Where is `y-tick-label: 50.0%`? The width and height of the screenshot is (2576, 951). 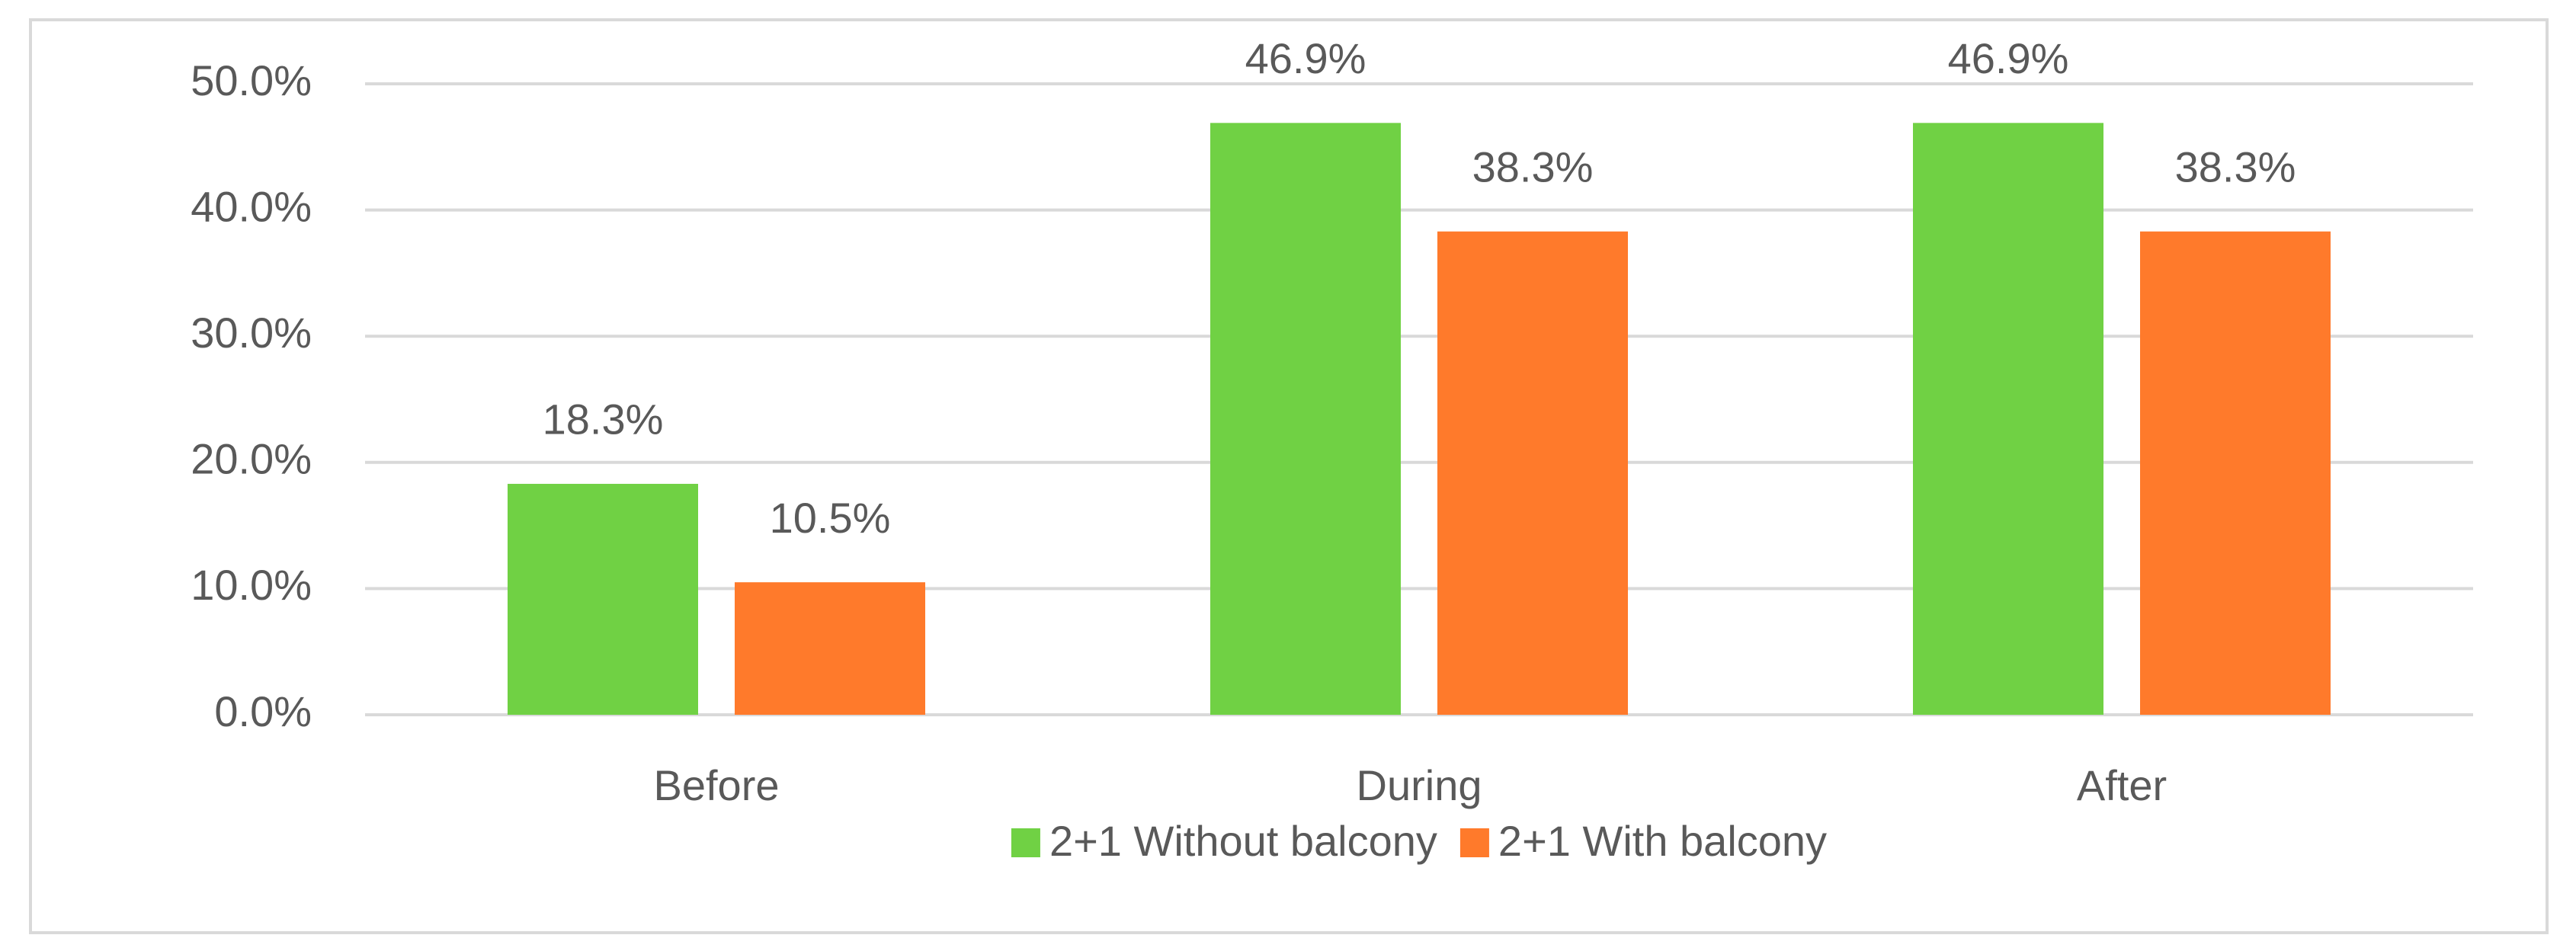 y-tick-label: 50.0% is located at coordinates (252, 80).